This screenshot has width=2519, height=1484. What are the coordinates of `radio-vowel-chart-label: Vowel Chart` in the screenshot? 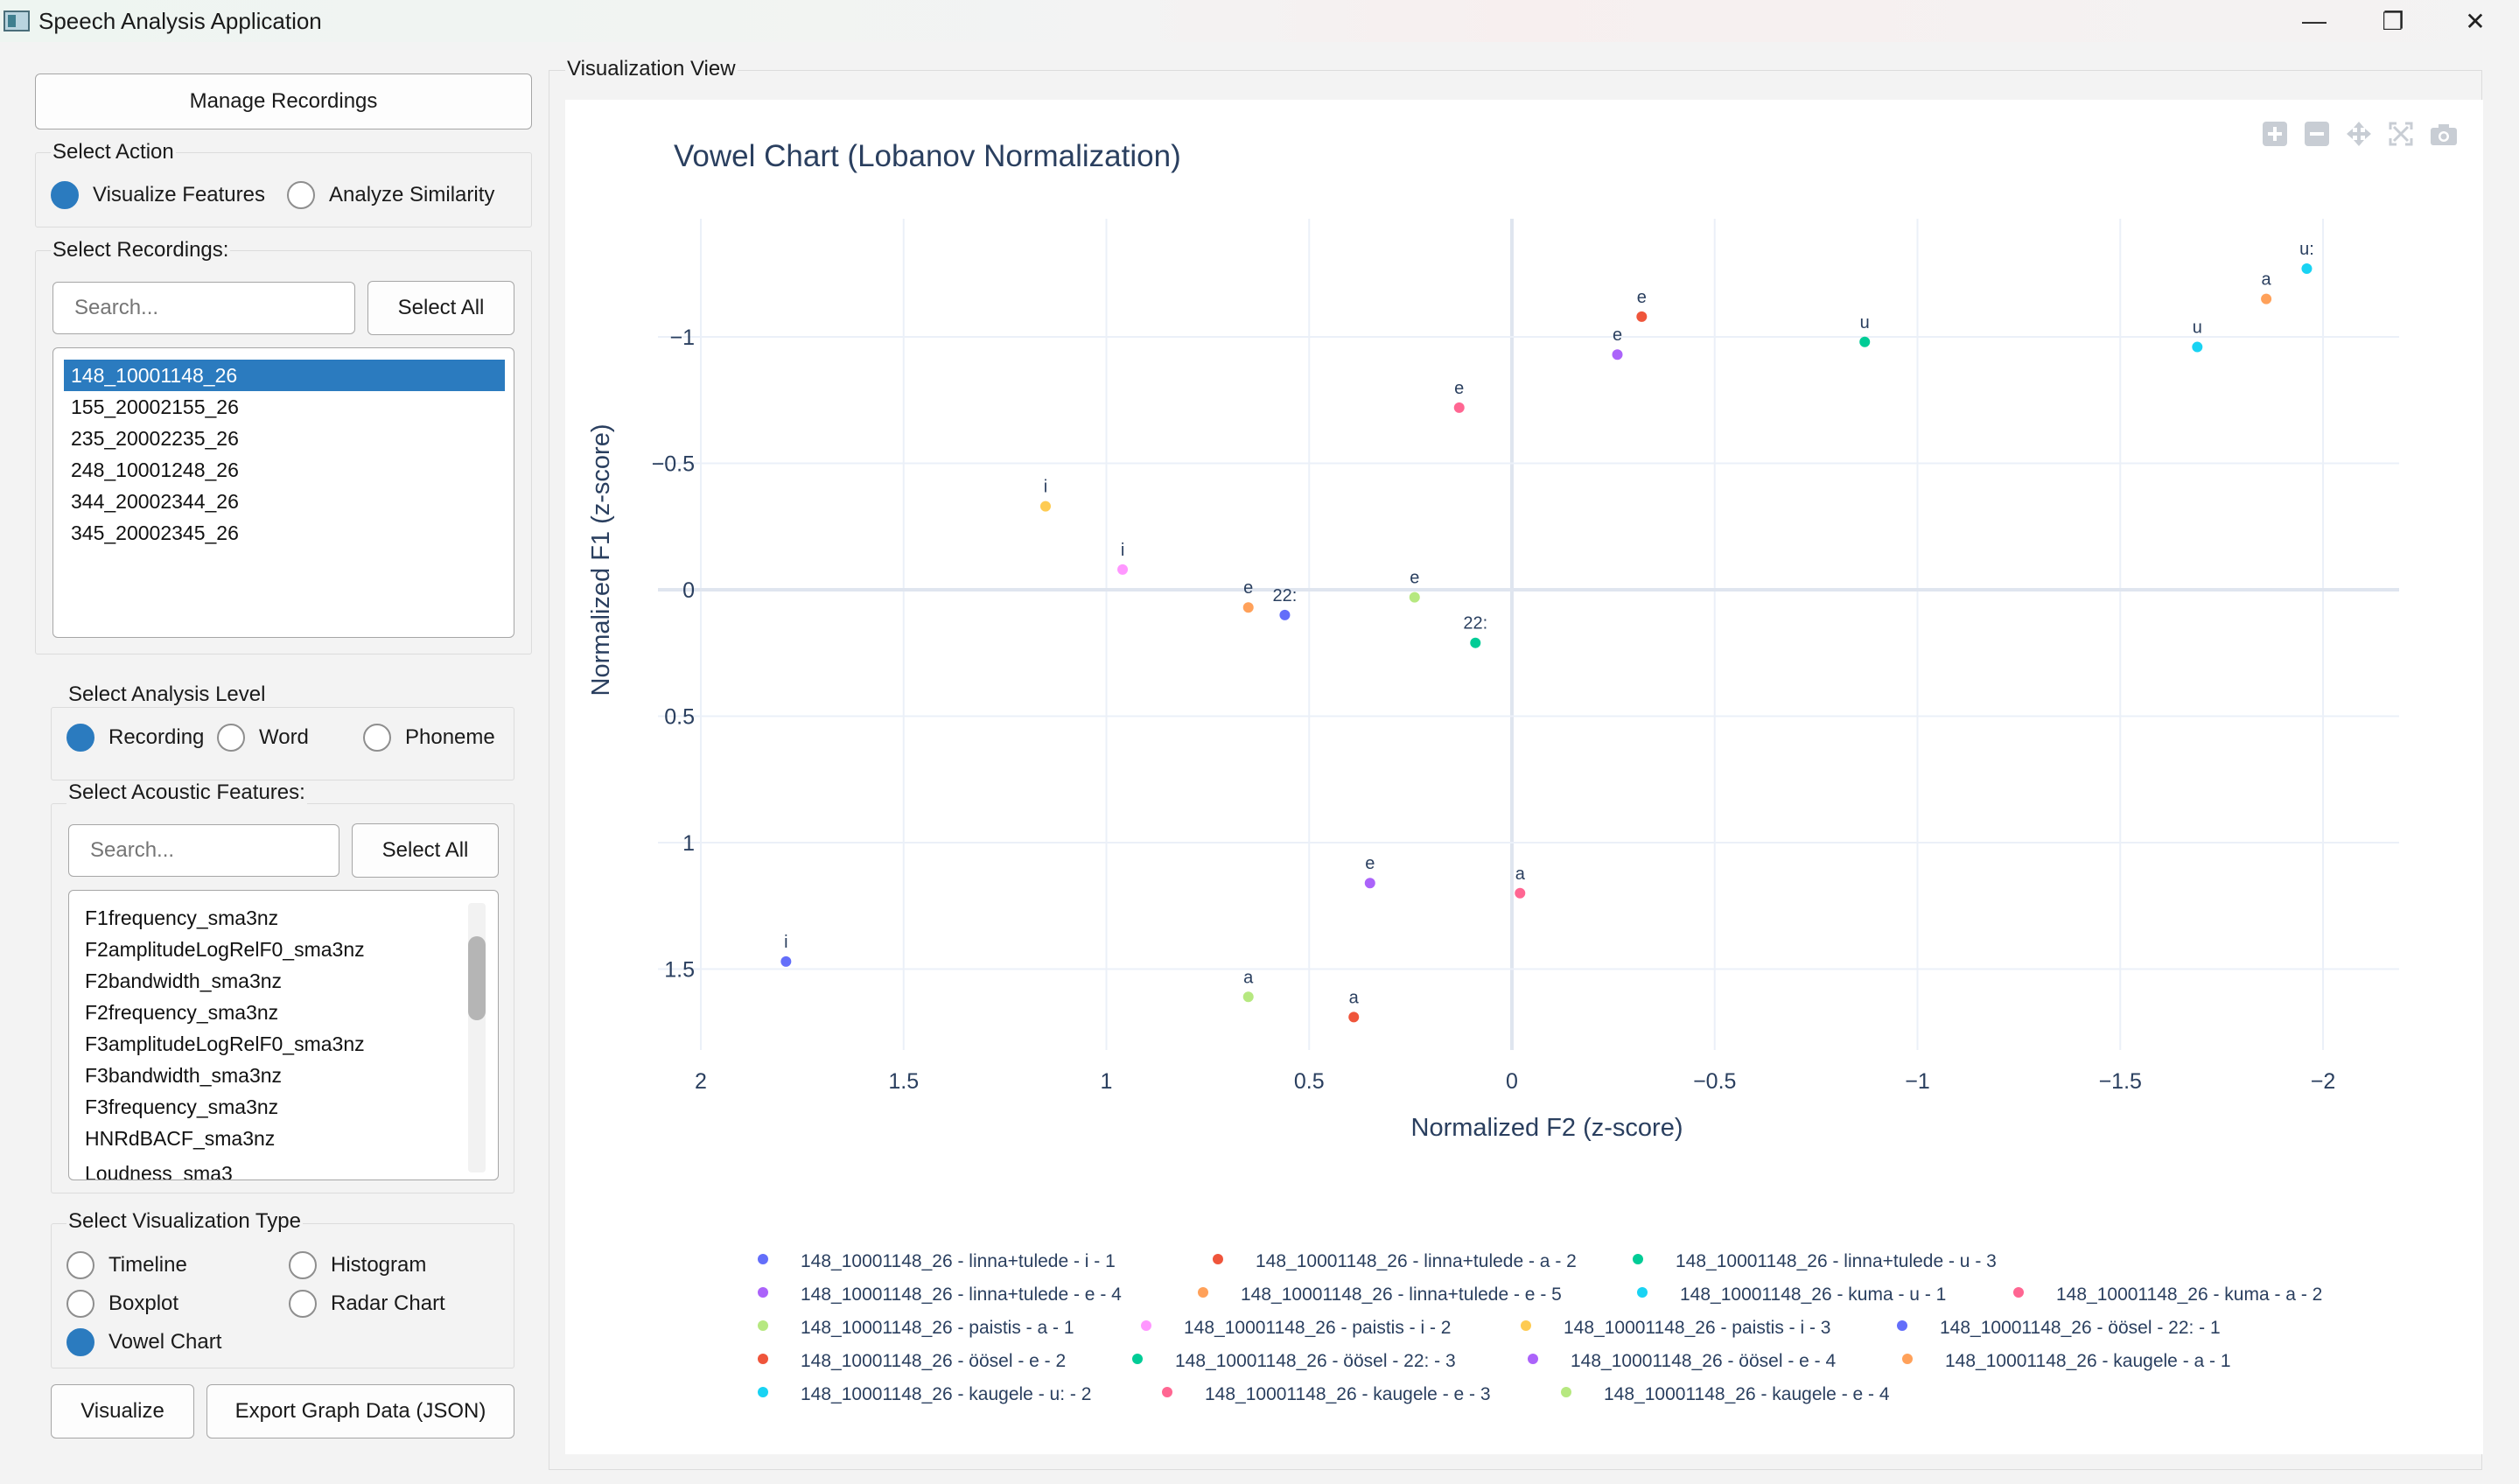 It's located at (165, 1342).